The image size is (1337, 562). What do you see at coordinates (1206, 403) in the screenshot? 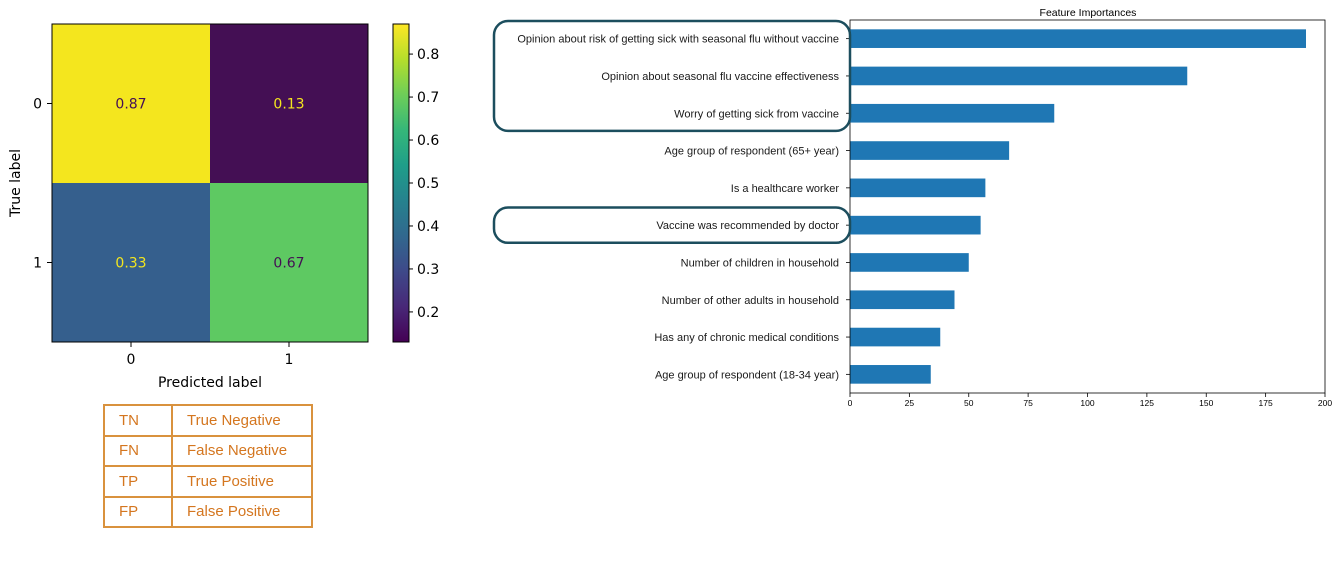
I see `x-tick-label: 150` at bounding box center [1206, 403].